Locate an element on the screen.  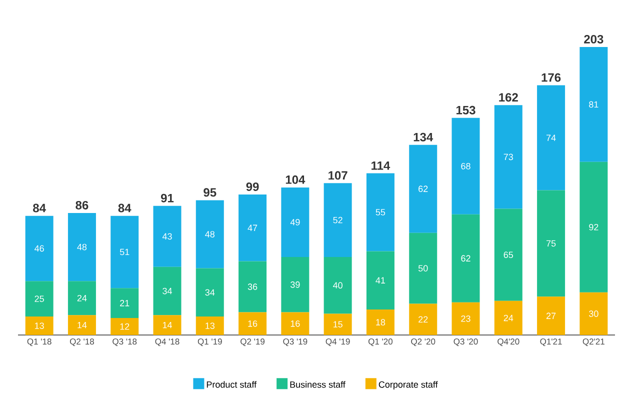
data-label: 55 is located at coordinates (381, 212).